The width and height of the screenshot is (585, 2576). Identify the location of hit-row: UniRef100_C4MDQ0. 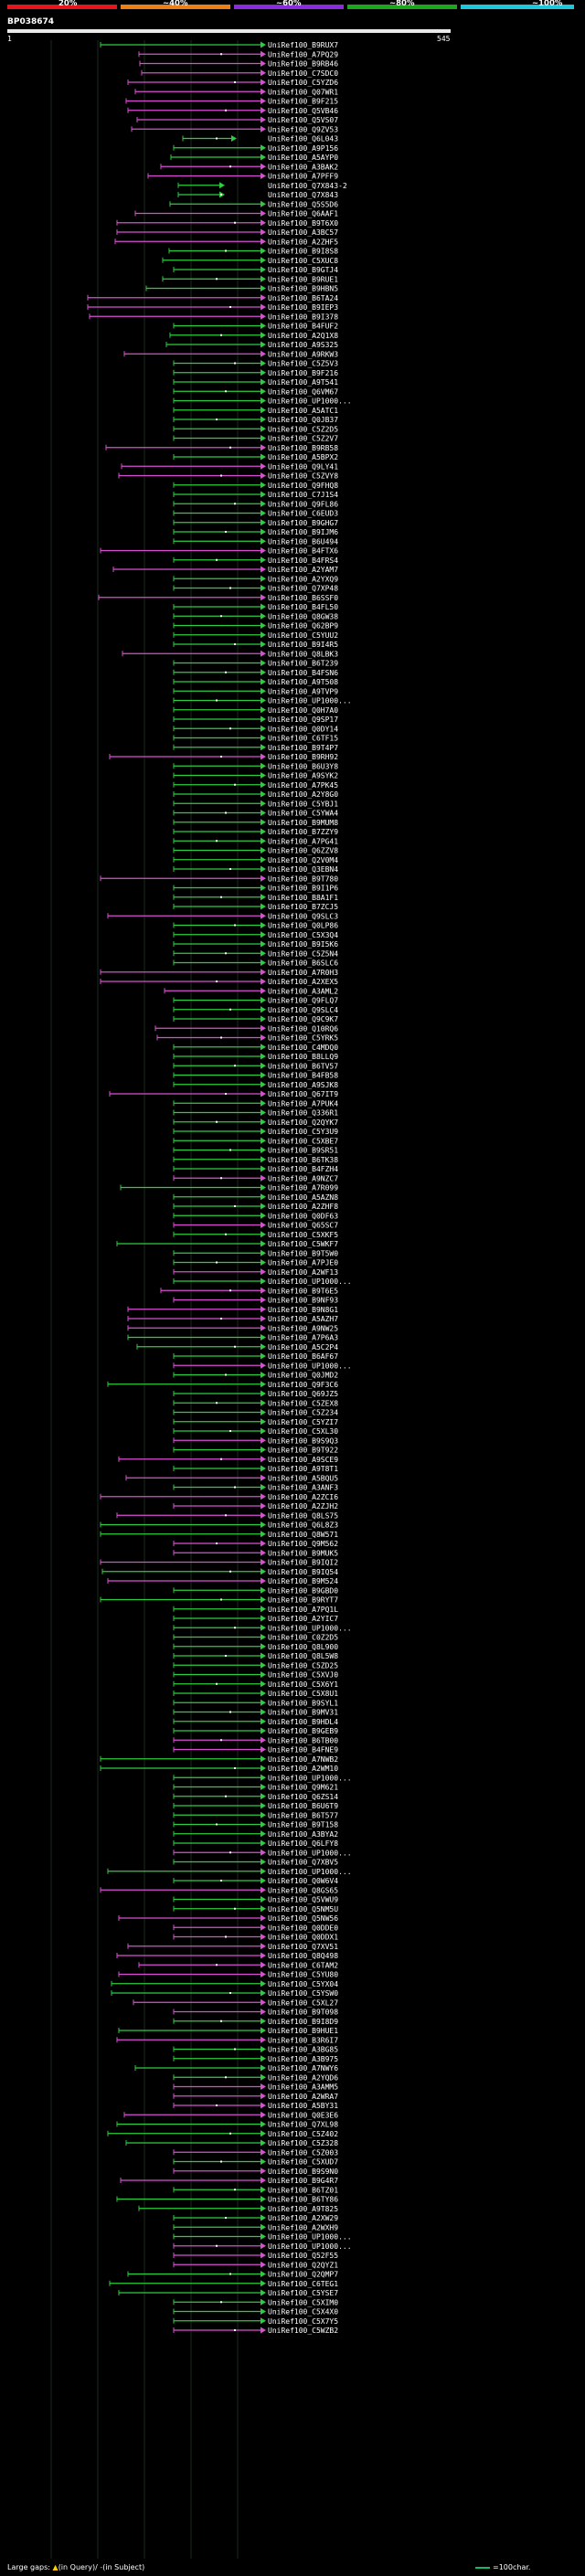
(256, 1048).